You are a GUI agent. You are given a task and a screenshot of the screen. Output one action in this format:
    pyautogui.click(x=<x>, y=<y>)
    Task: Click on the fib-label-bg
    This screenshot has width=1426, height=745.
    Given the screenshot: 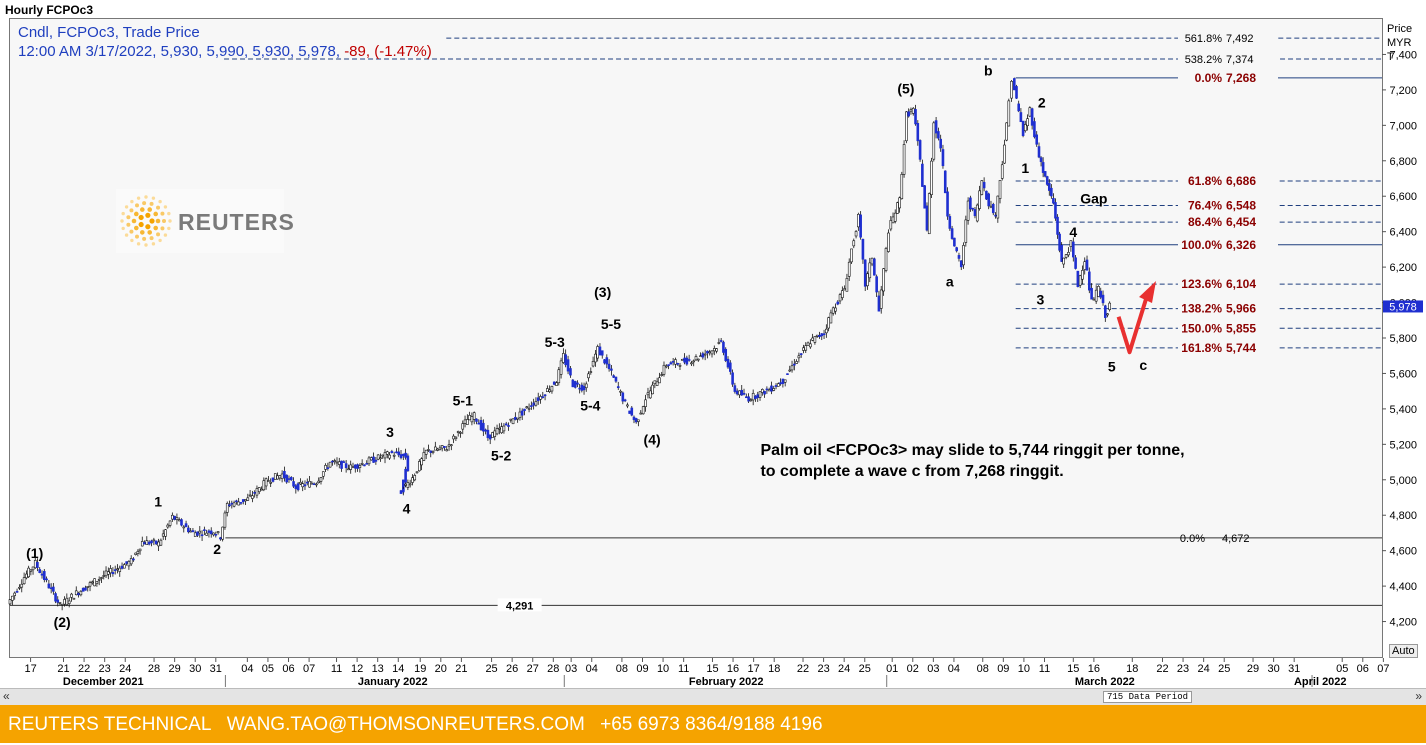 What is the action you would take?
    pyautogui.click(x=1228, y=77)
    